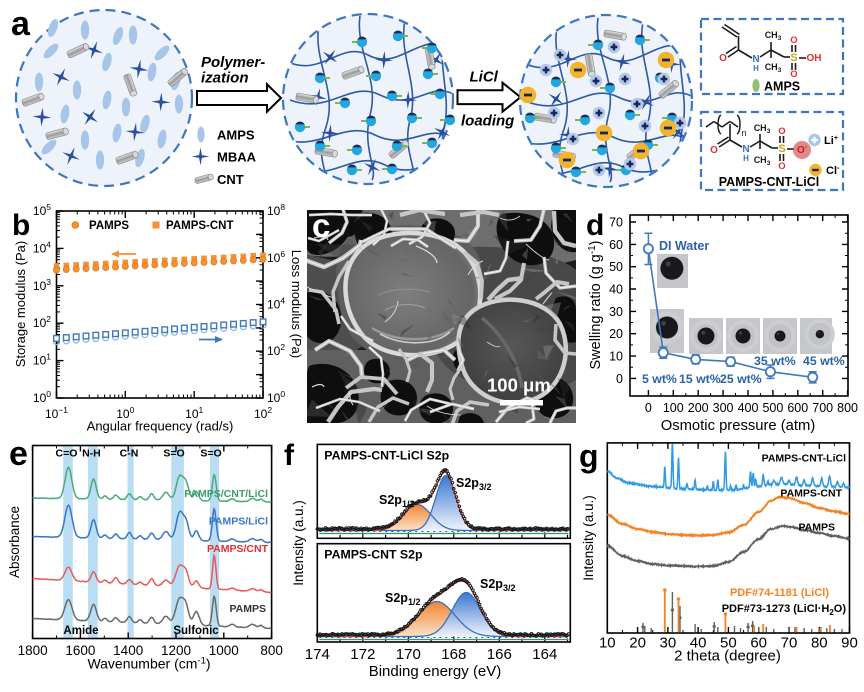 Image resolution: width=864 pixels, height=692 pixels. What do you see at coordinates (321, 225) in the screenshot?
I see `svg-text: c` at bounding box center [321, 225].